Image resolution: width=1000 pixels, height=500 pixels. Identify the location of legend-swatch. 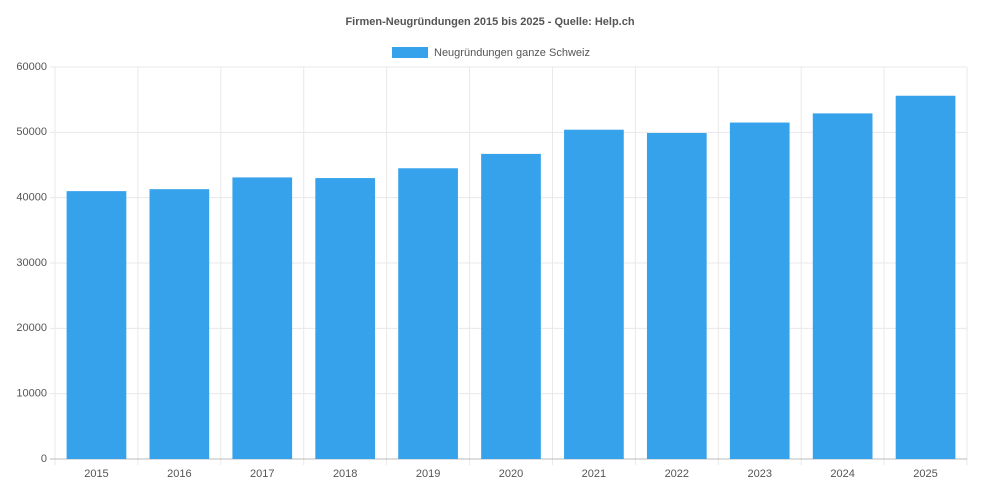
(410, 52).